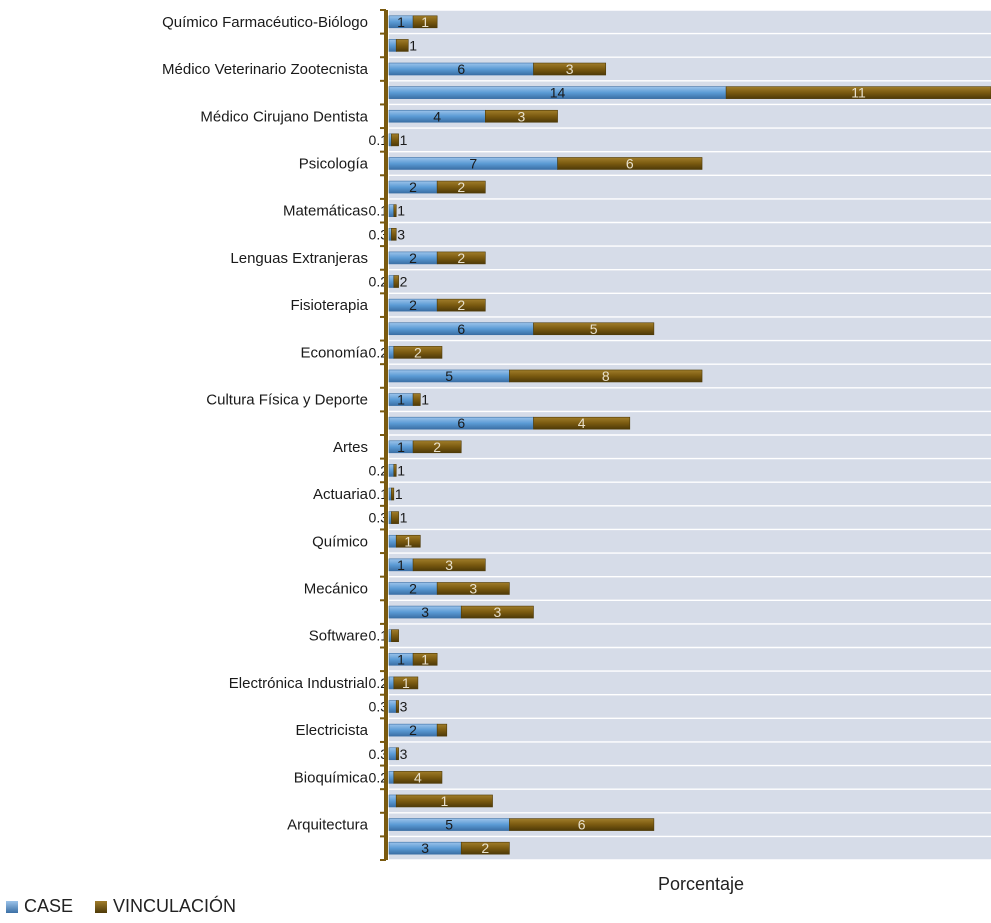 The width and height of the screenshot is (991, 923). What do you see at coordinates (449, 825) in the screenshot?
I see `data-label-case: 5` at bounding box center [449, 825].